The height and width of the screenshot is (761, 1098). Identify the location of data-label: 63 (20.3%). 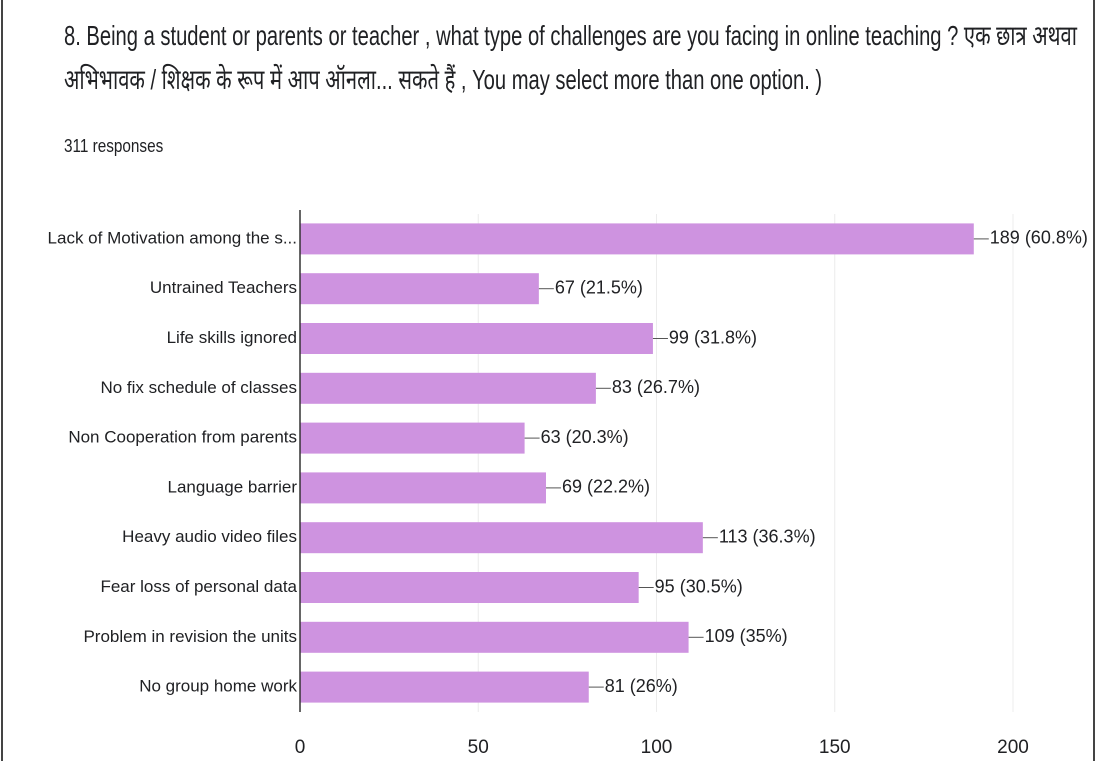
(585, 437).